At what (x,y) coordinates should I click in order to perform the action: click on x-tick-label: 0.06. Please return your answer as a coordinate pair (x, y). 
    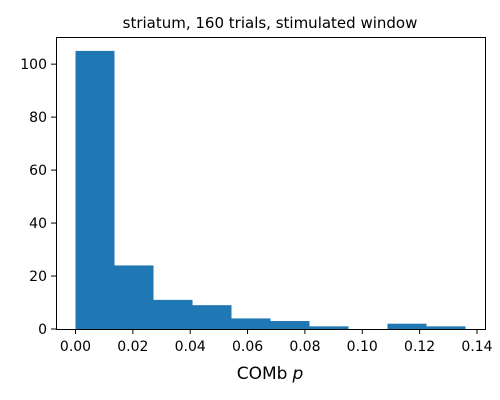
    Looking at the image, I should click on (247, 347).